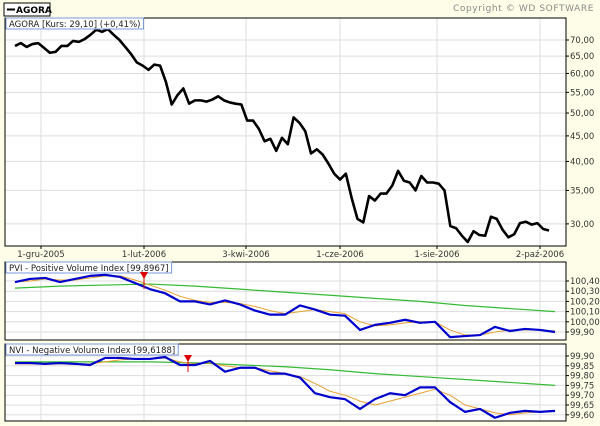  What do you see at coordinates (245, 255) in the screenshot?
I see `x-tick-label: 3-kwi-2006` at bounding box center [245, 255].